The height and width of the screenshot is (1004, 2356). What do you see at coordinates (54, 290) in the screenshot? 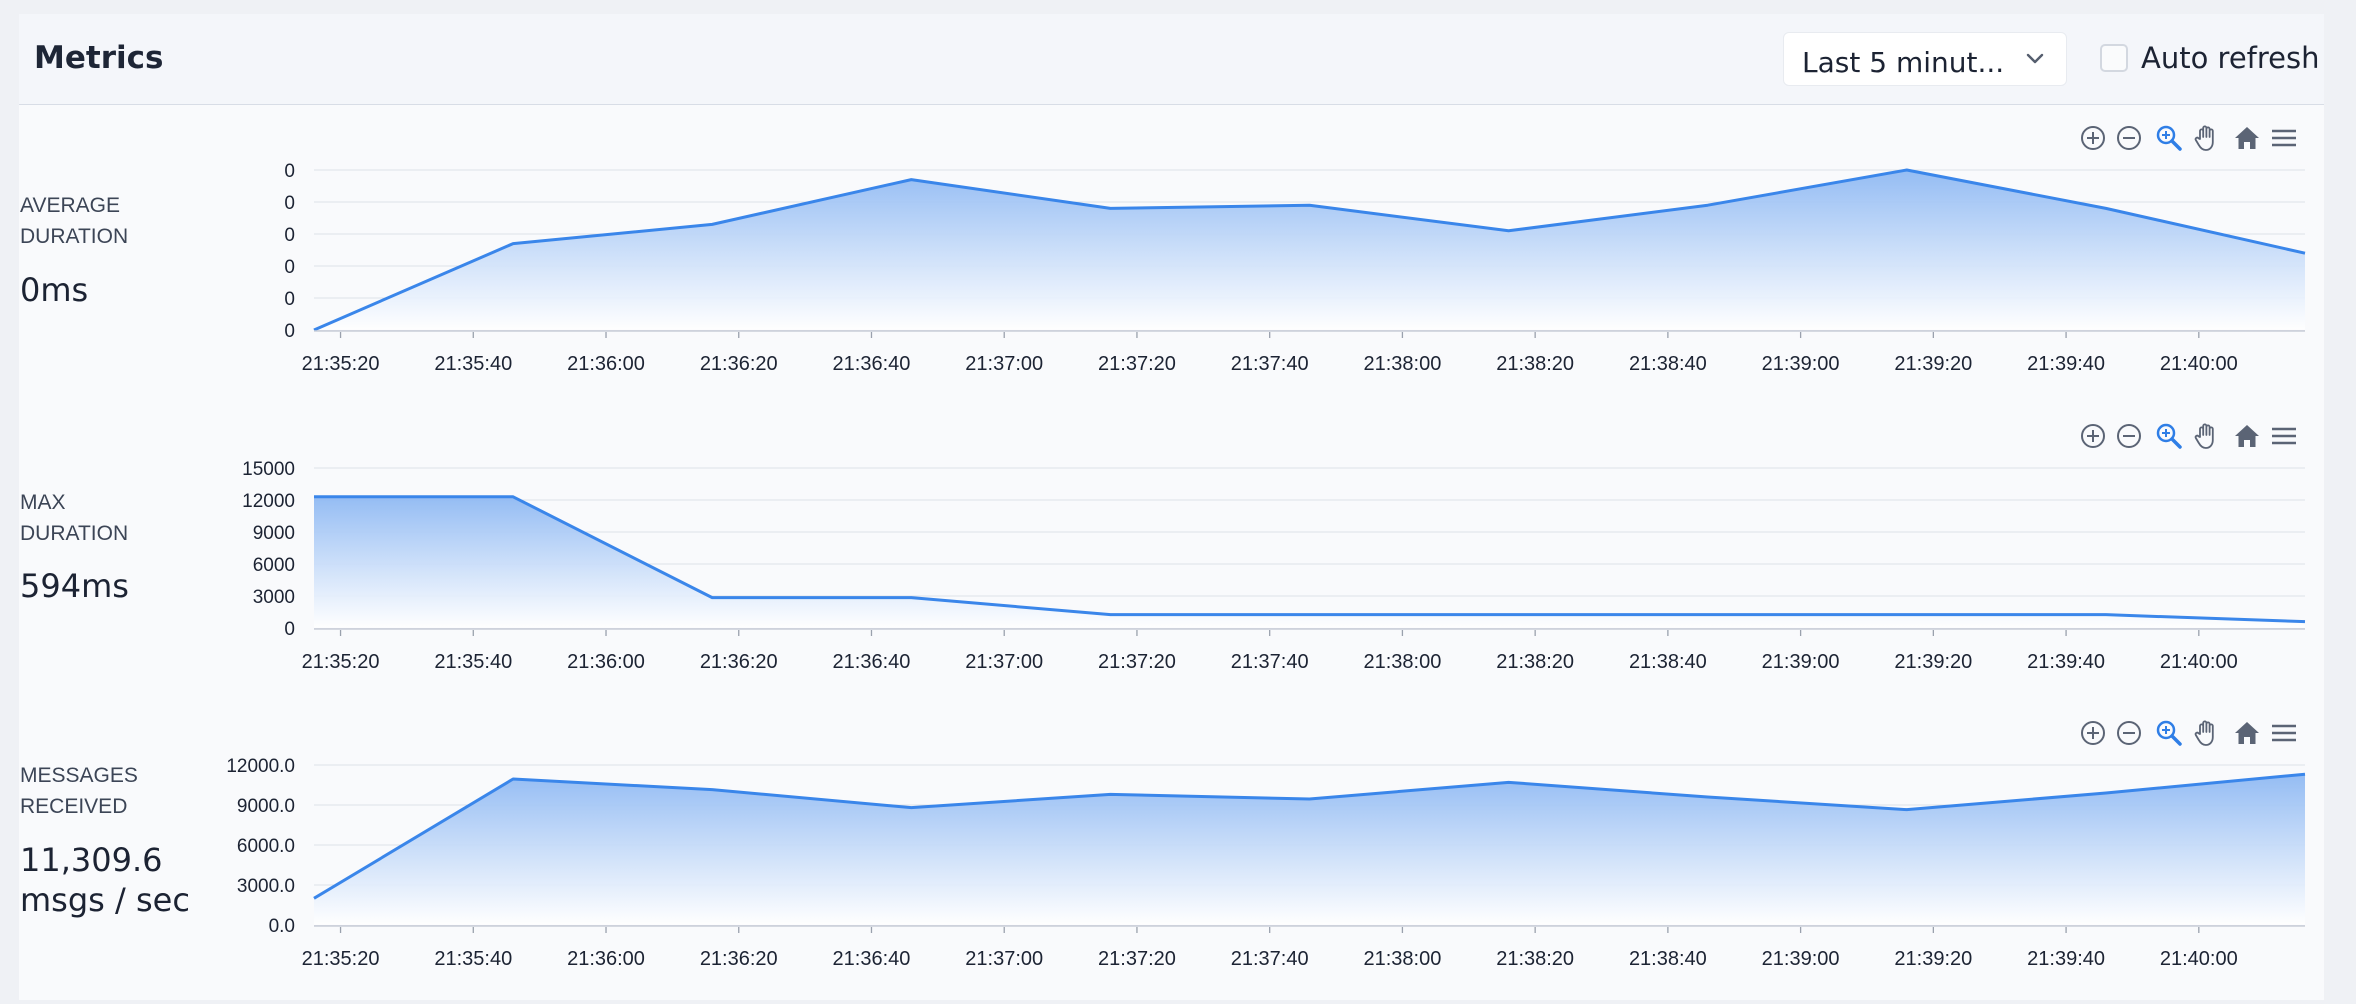
I see `metric-value-average-duration: 0ms` at bounding box center [54, 290].